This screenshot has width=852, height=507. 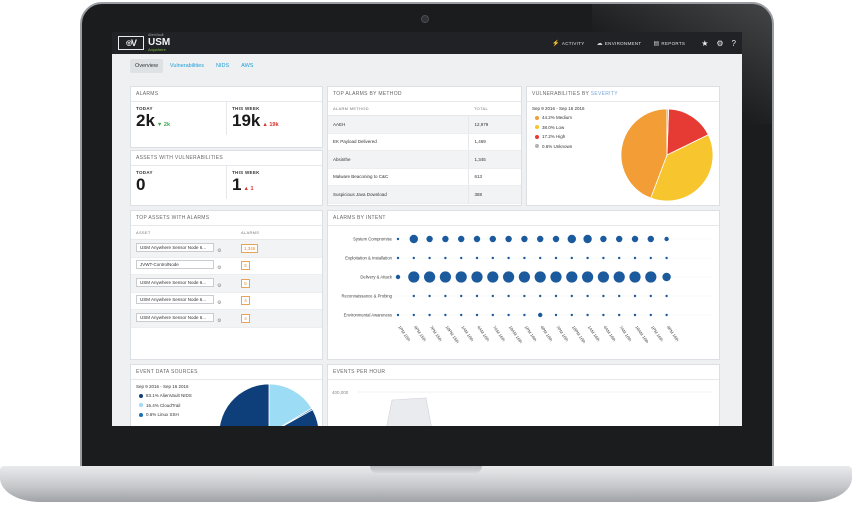 What do you see at coordinates (226, 283) in the screenshot?
I see `table-row: USM Anywhere Sensor Node 6...⚙ 5` at bounding box center [226, 283].